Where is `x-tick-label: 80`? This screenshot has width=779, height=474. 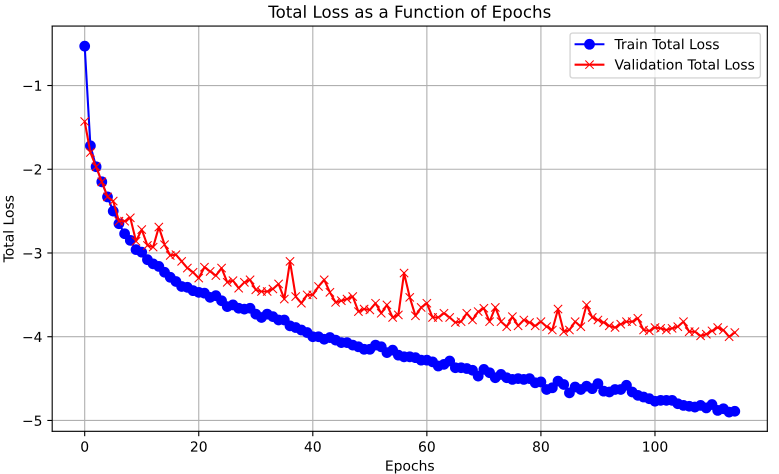 x-tick-label: 80 is located at coordinates (541, 446).